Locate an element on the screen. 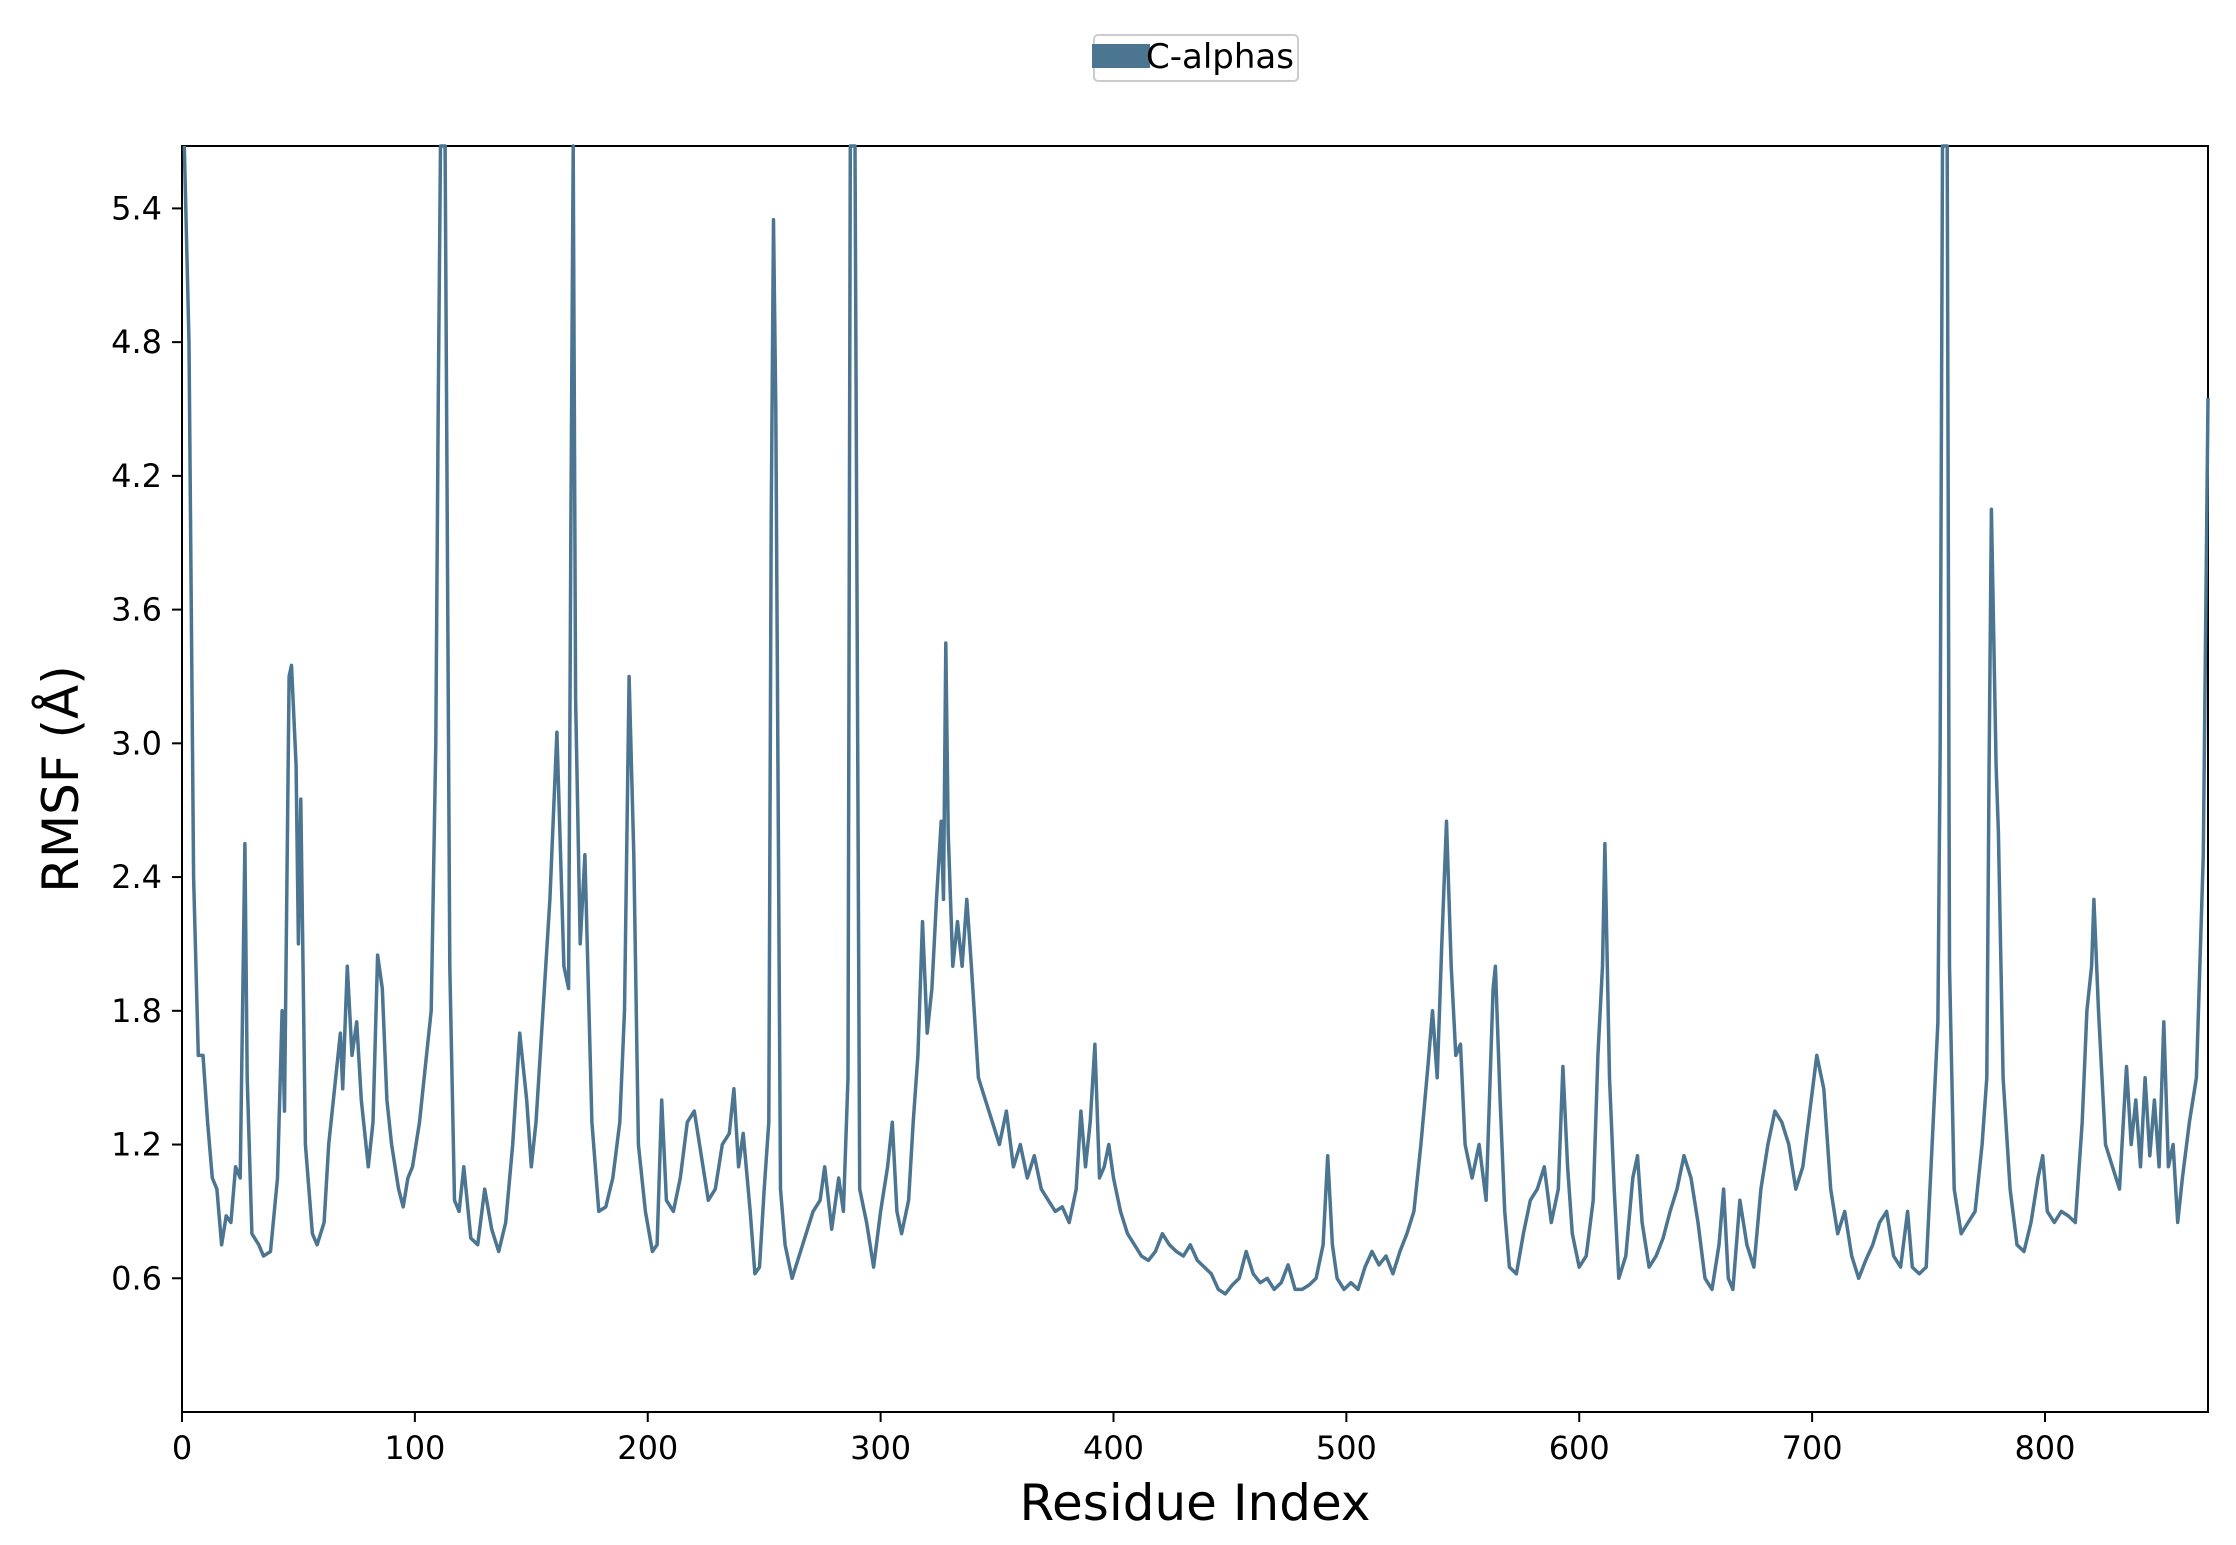  y-tick-label: 0.6 is located at coordinates (136, 1278).